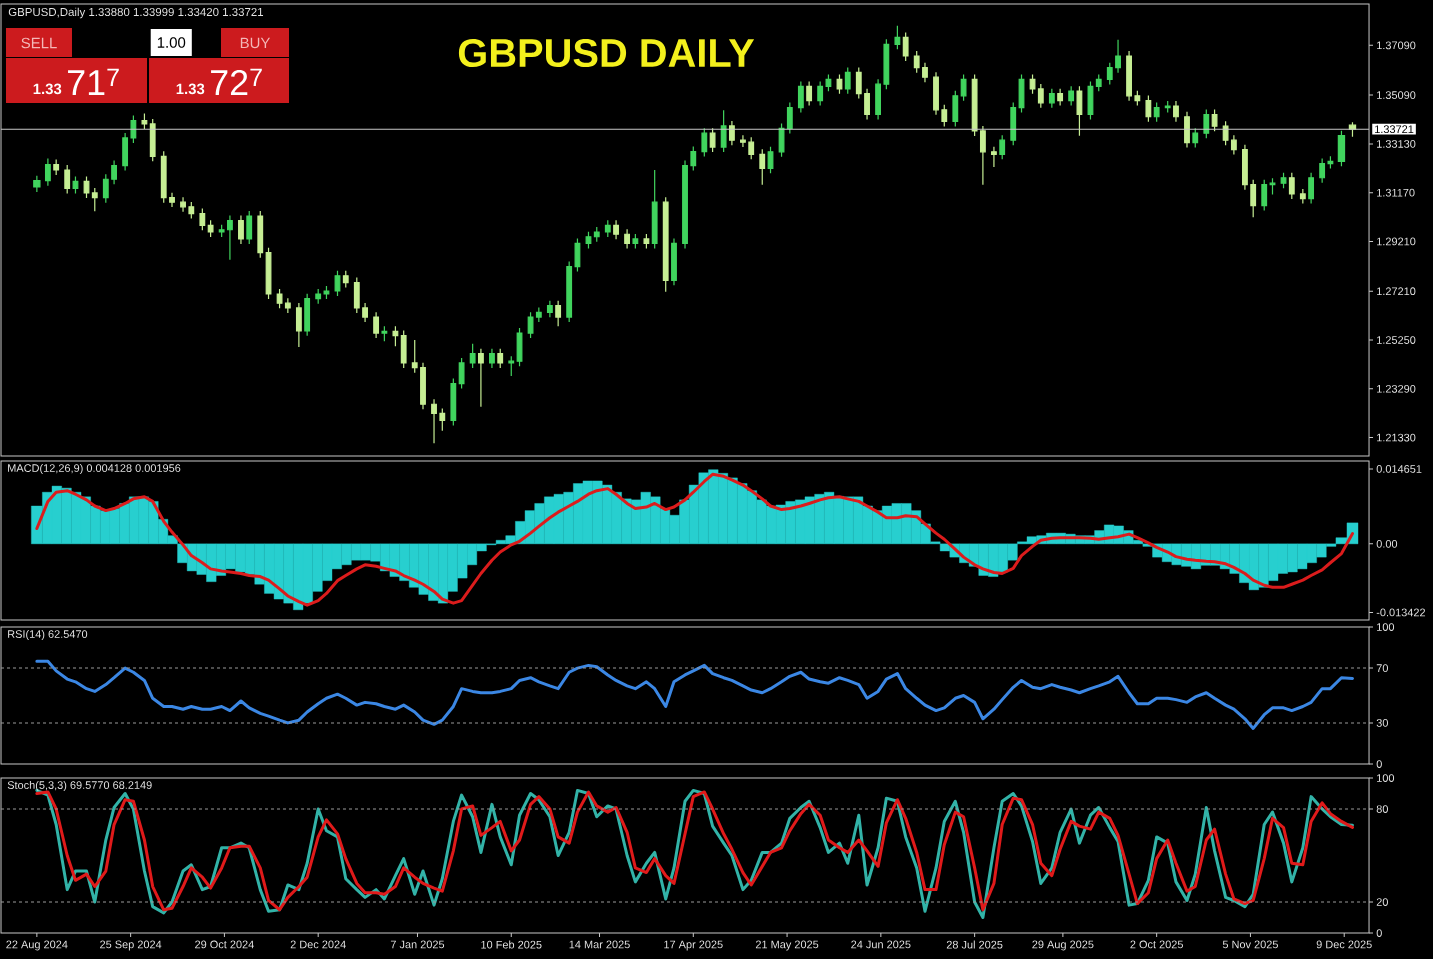 This screenshot has height=959, width=1433. Describe the element at coordinates (1382, 902) in the screenshot. I see `y-tick-label: 20` at that location.